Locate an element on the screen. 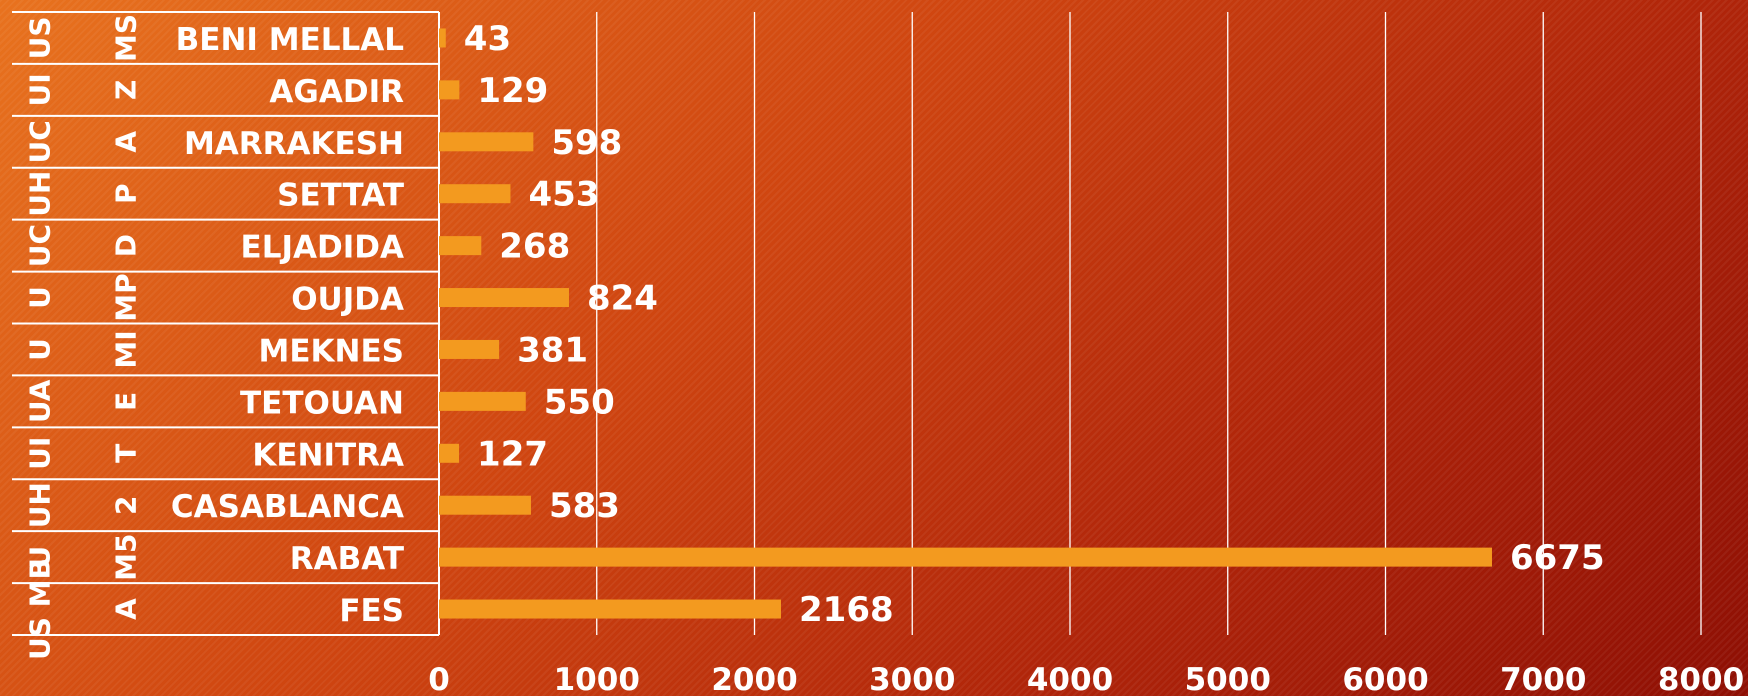 This screenshot has width=1748, height=696. data-label: 381 is located at coordinates (552, 350).